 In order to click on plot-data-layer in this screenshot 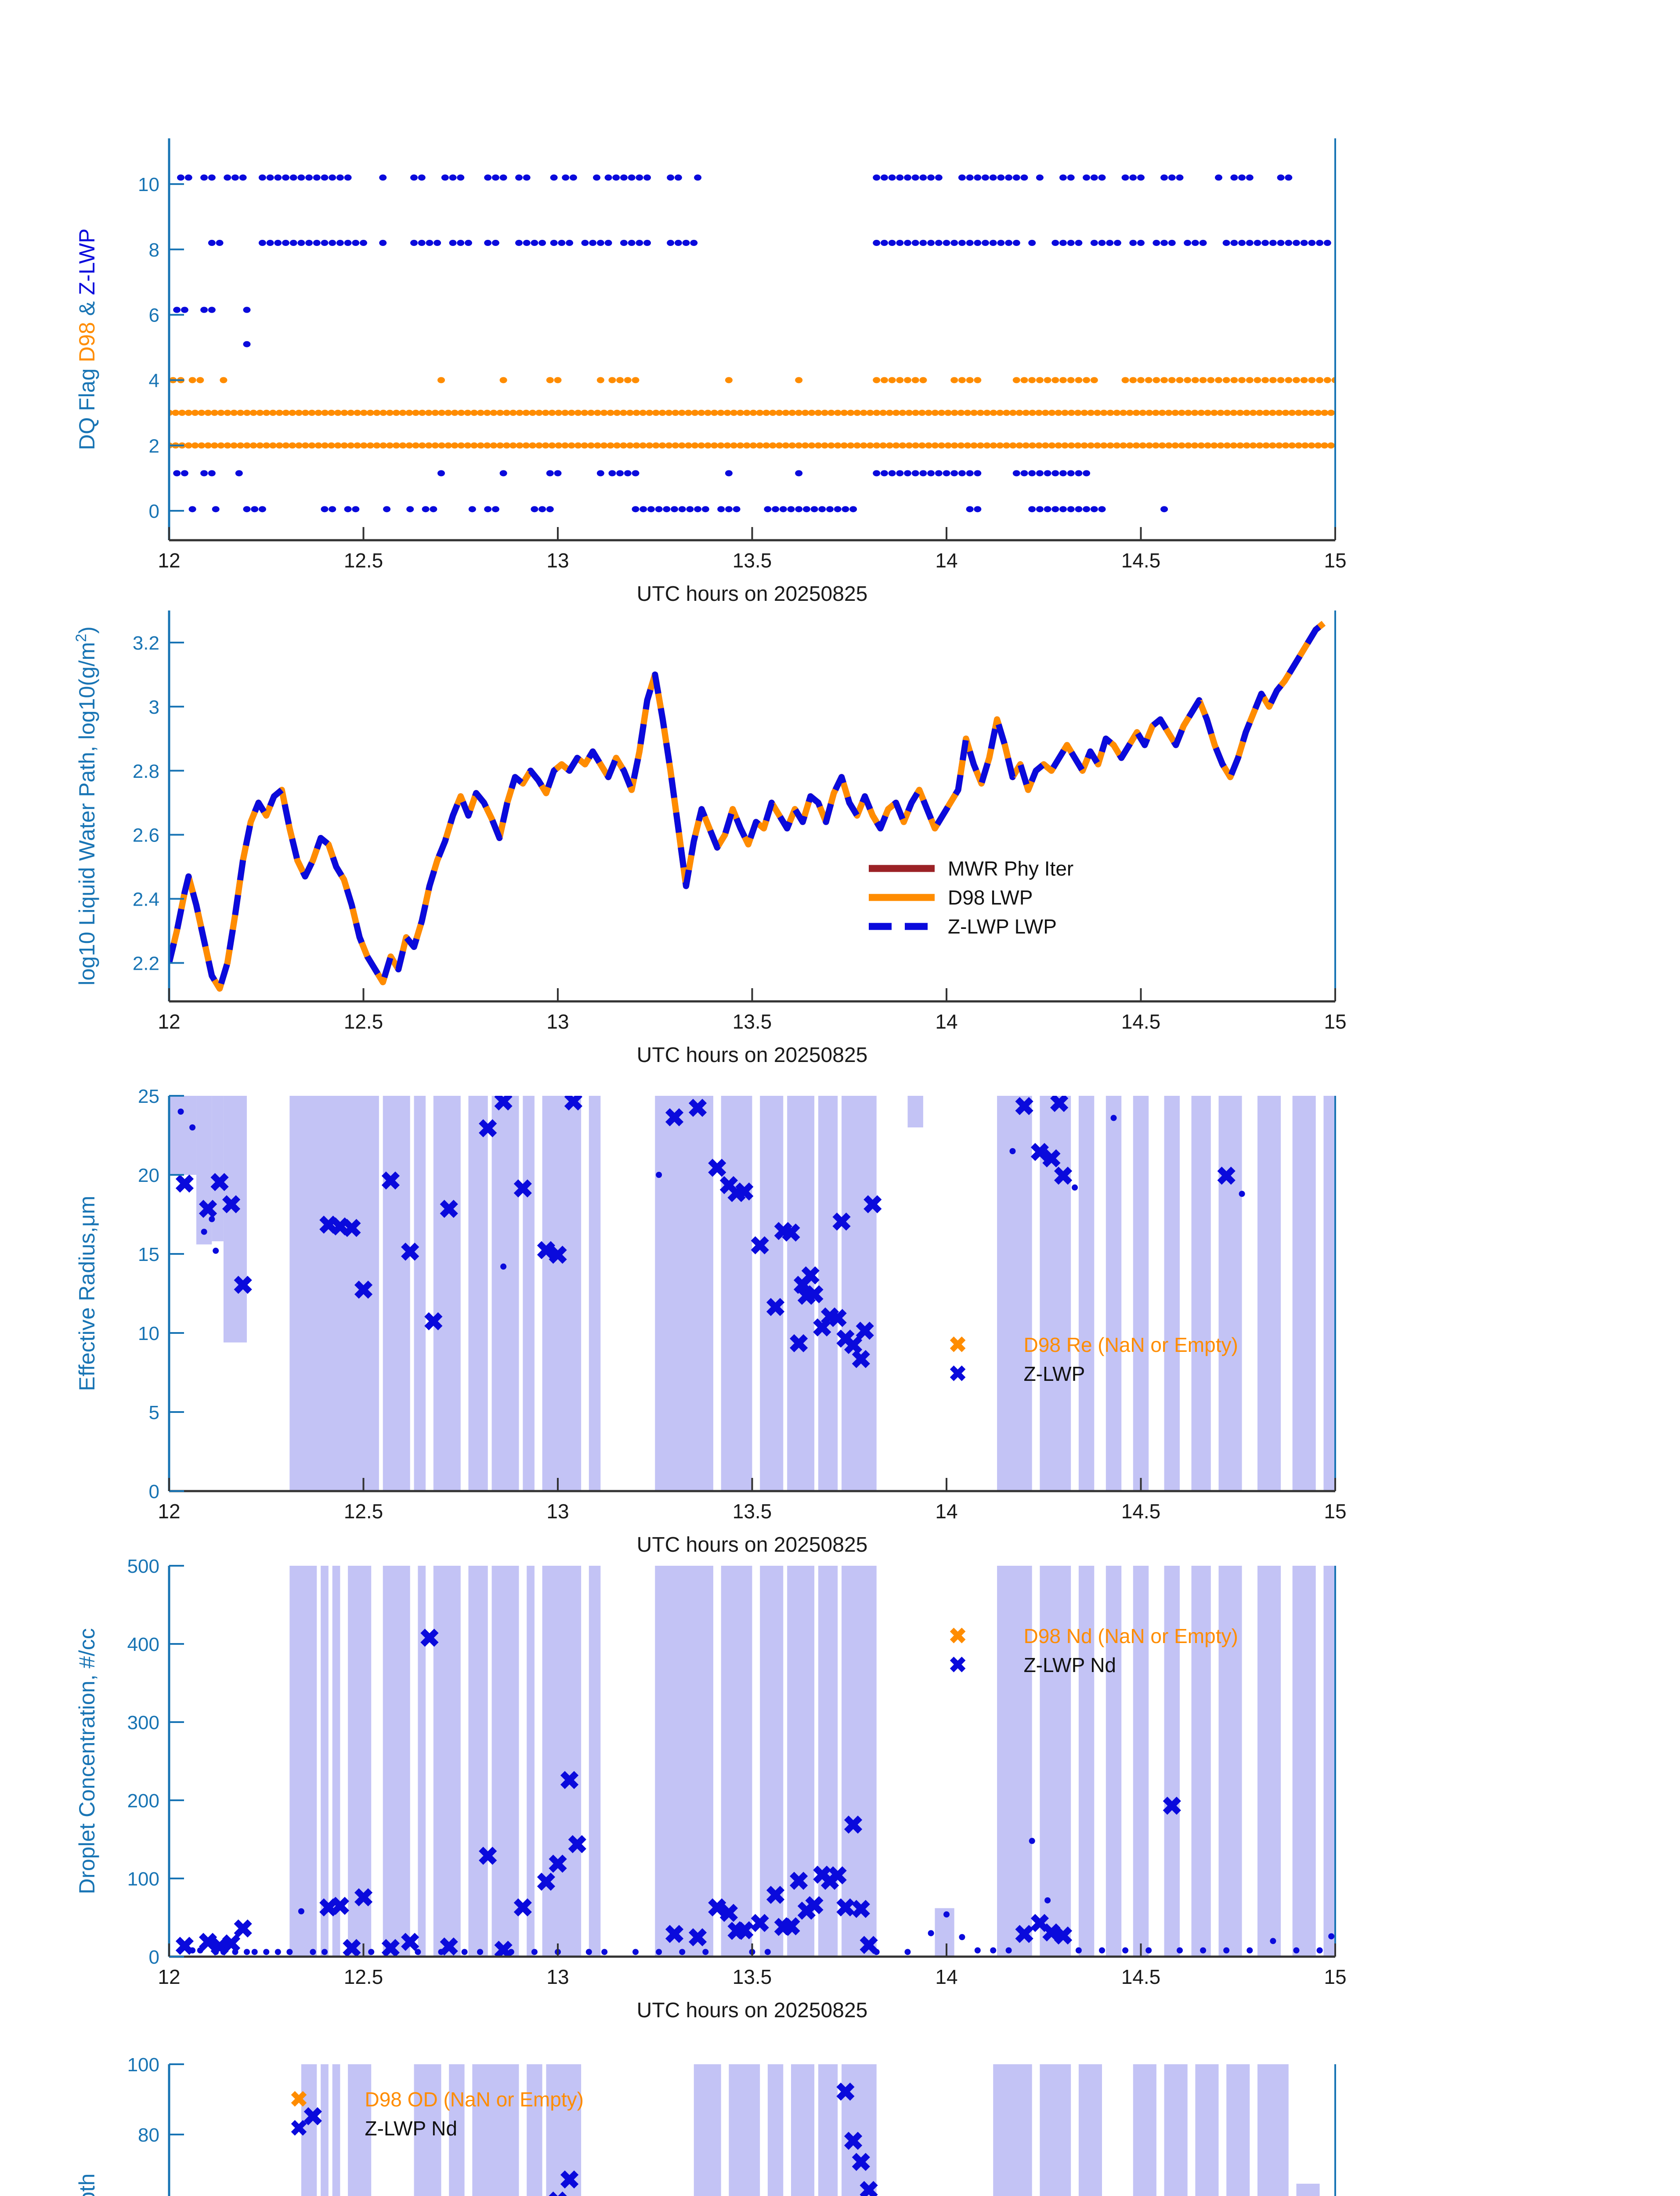, I will do `click(747, 806)`.